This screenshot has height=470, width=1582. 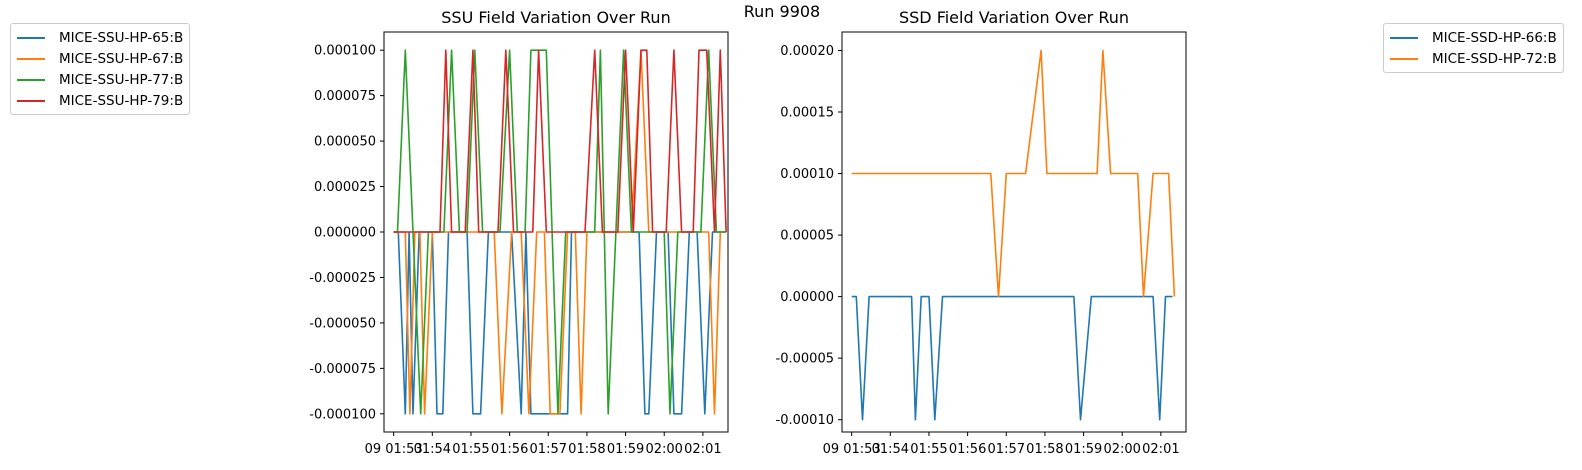 I want to click on y-tick-label: 0.00020, so click(x=807, y=51).